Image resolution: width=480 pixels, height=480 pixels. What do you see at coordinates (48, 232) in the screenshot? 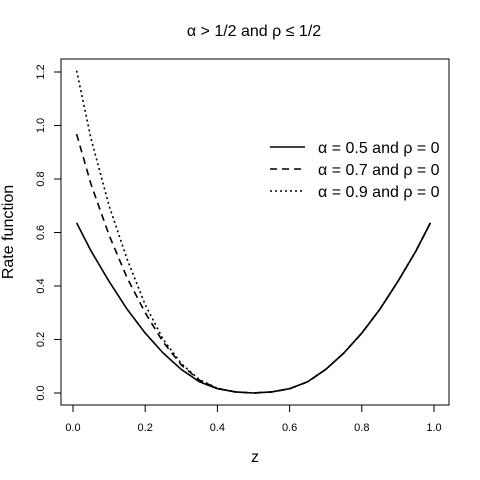
I see `y-axis: 0.0 0.2 0.4 0.6 0.8 1.0 1.2` at bounding box center [48, 232].